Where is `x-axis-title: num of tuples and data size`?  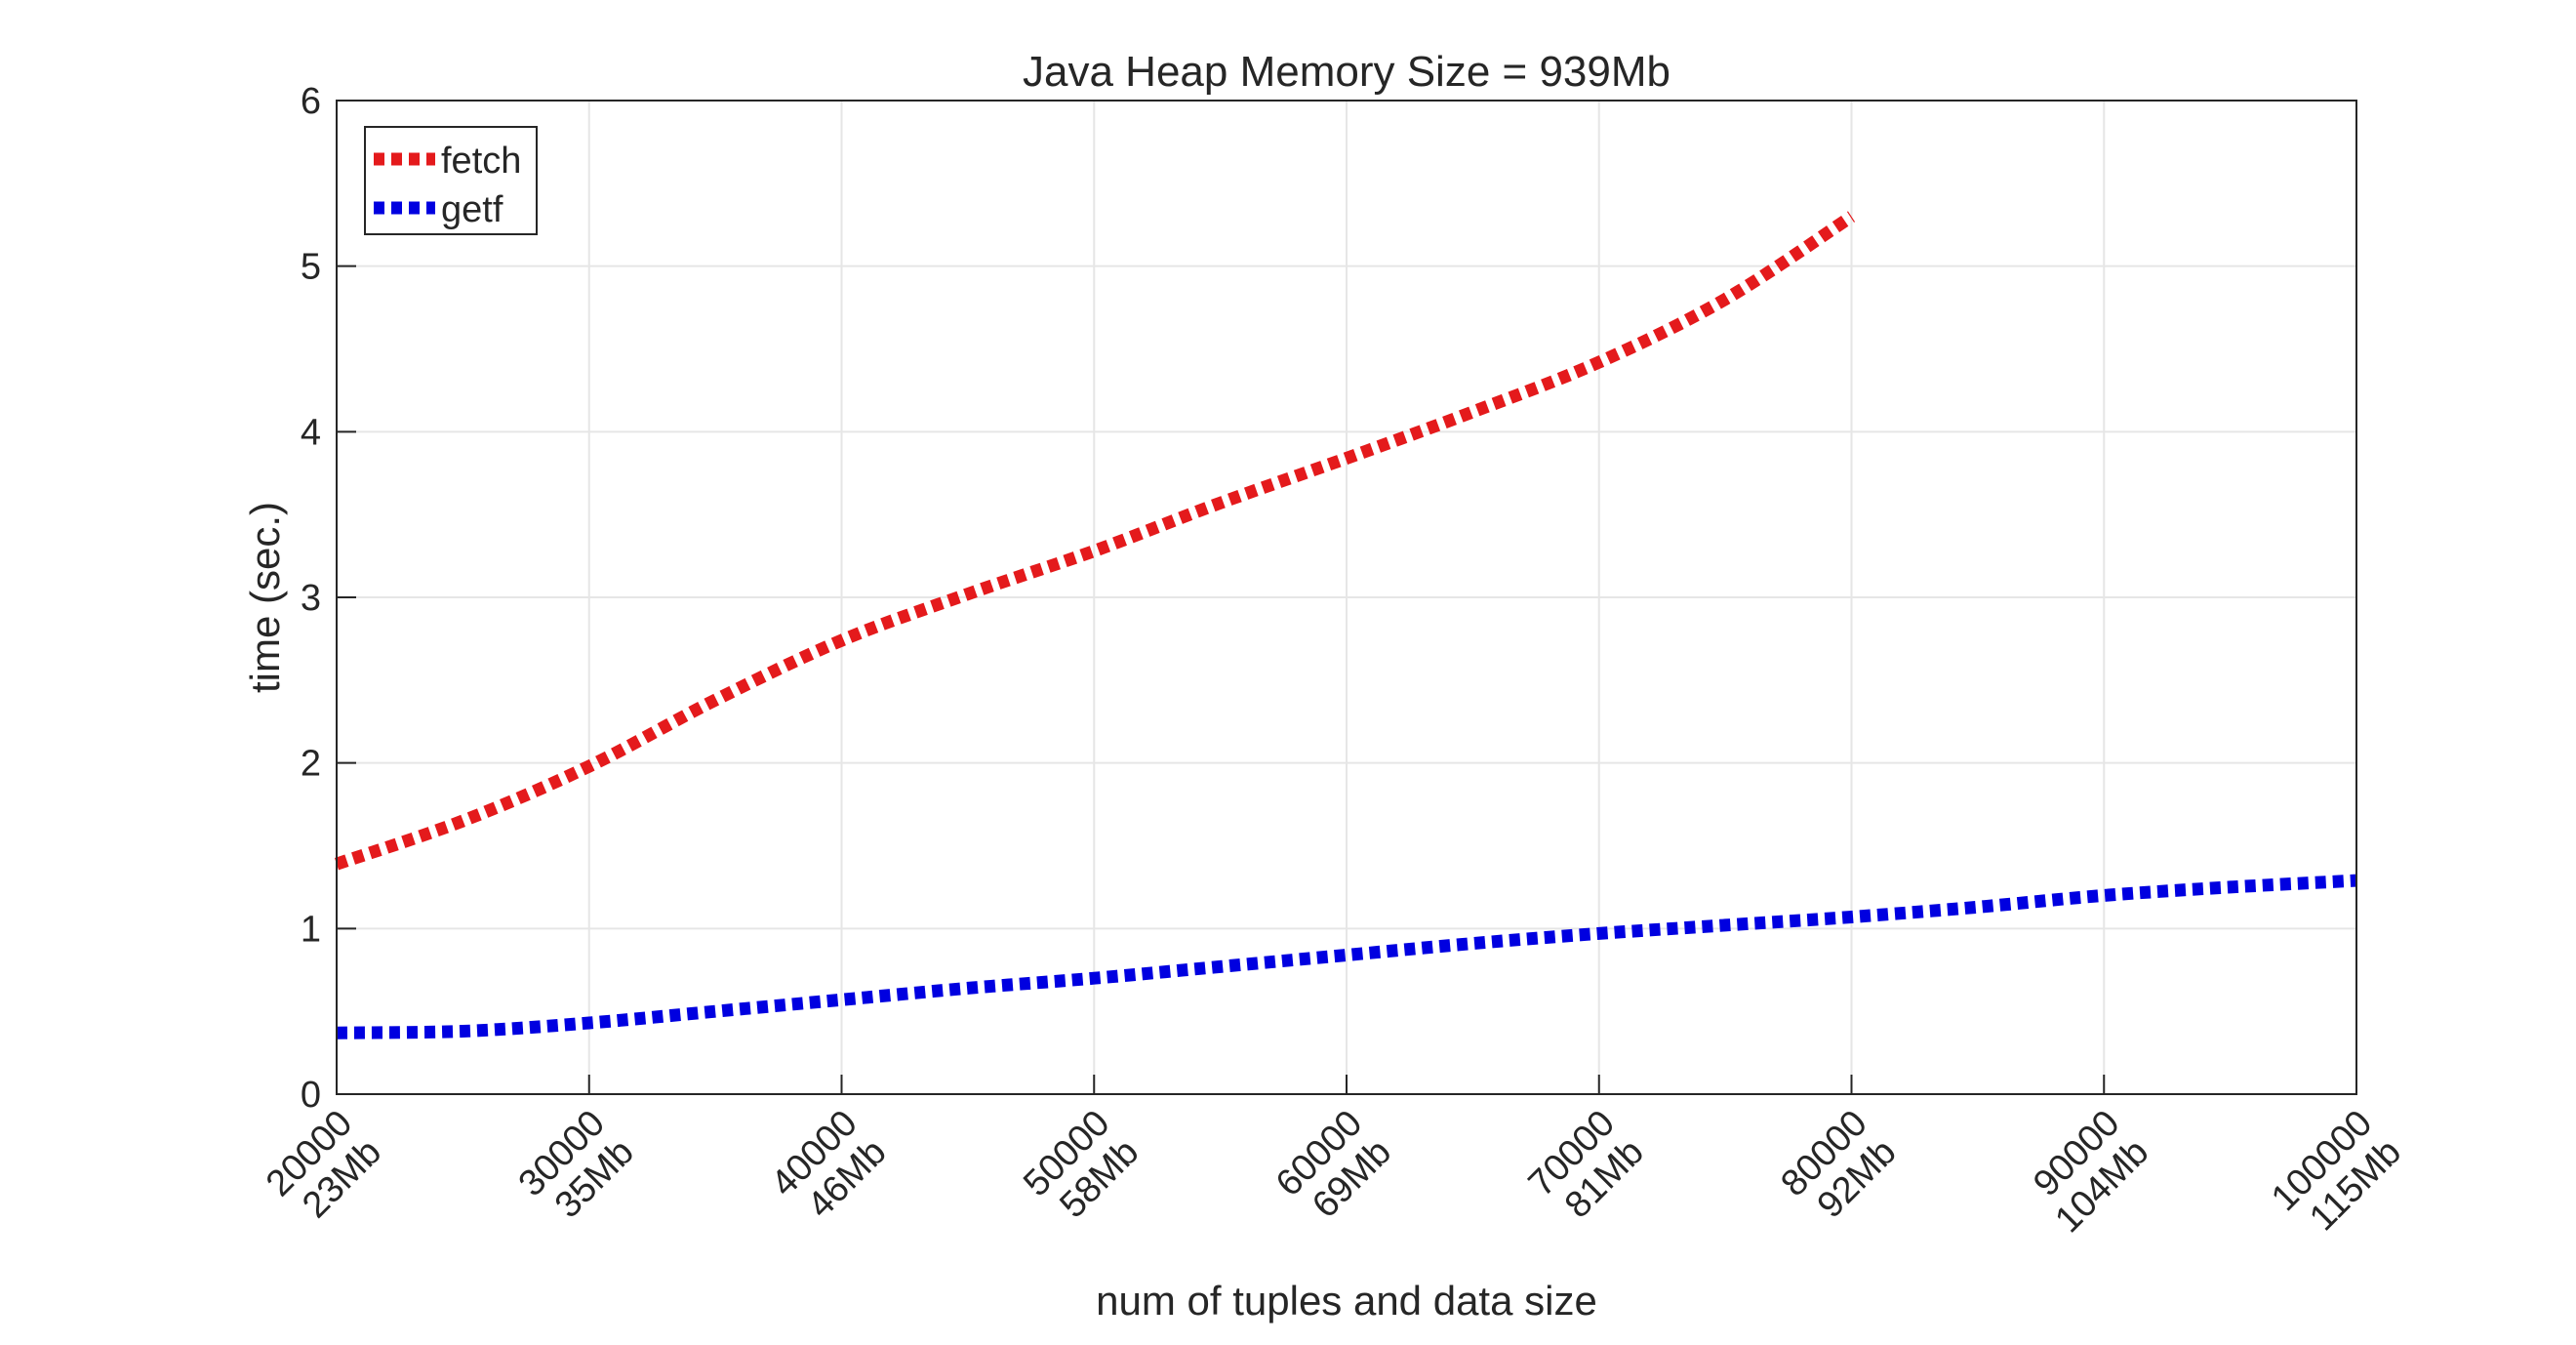 x-axis-title: num of tuples and data size is located at coordinates (1346, 1301).